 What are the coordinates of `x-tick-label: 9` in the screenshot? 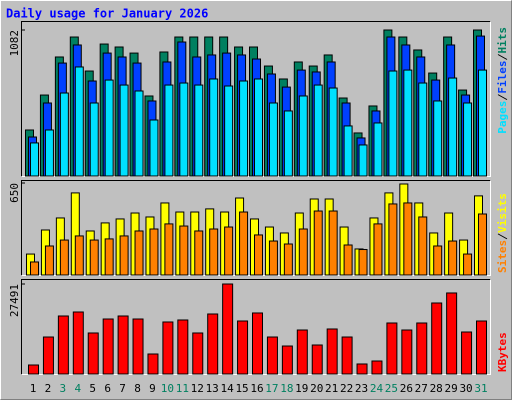 It's located at (152, 388).